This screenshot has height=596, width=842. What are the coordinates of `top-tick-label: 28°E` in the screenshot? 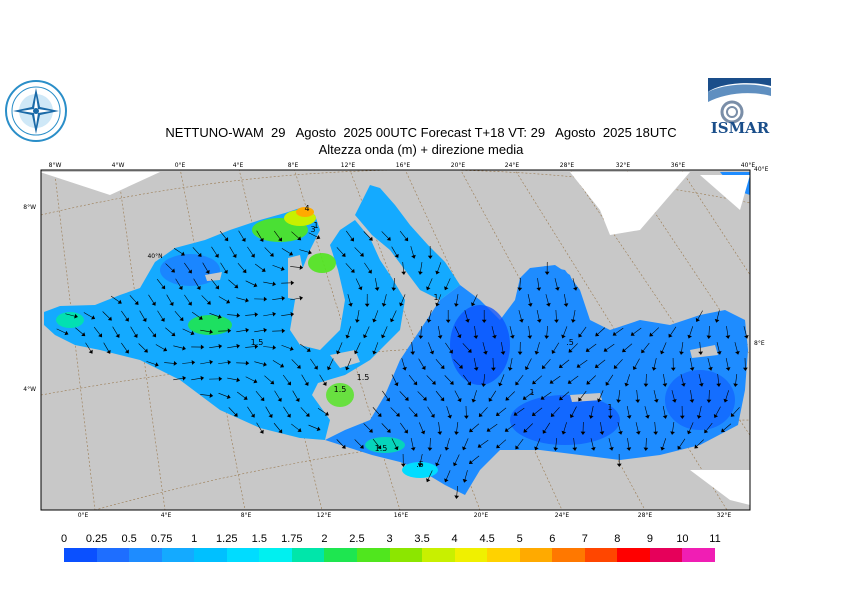 It's located at (567, 165).